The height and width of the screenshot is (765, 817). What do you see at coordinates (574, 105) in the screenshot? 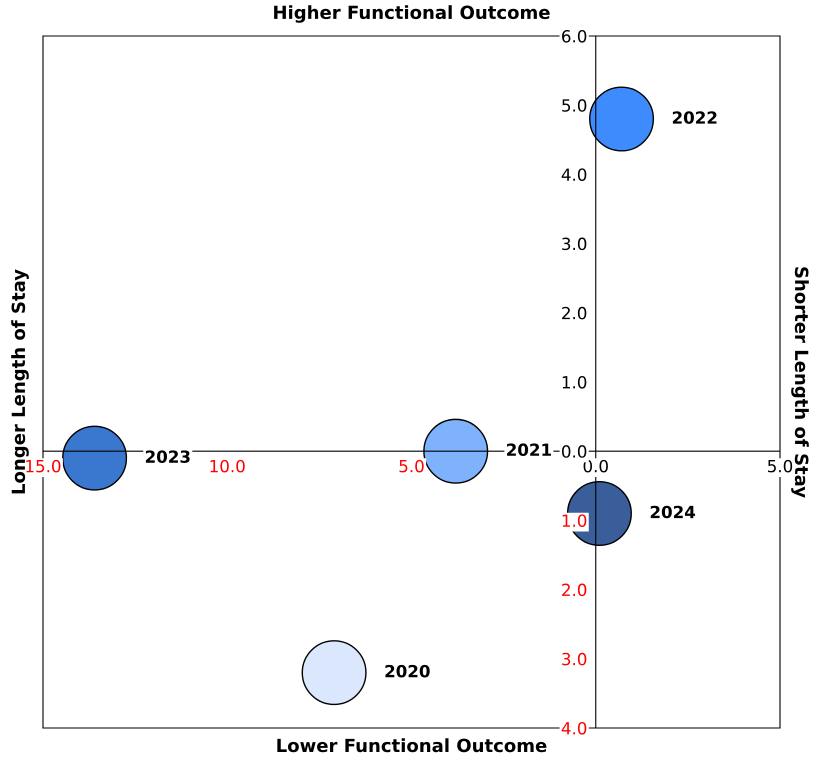
I see `y-tick-label: 5.0` at bounding box center [574, 105].